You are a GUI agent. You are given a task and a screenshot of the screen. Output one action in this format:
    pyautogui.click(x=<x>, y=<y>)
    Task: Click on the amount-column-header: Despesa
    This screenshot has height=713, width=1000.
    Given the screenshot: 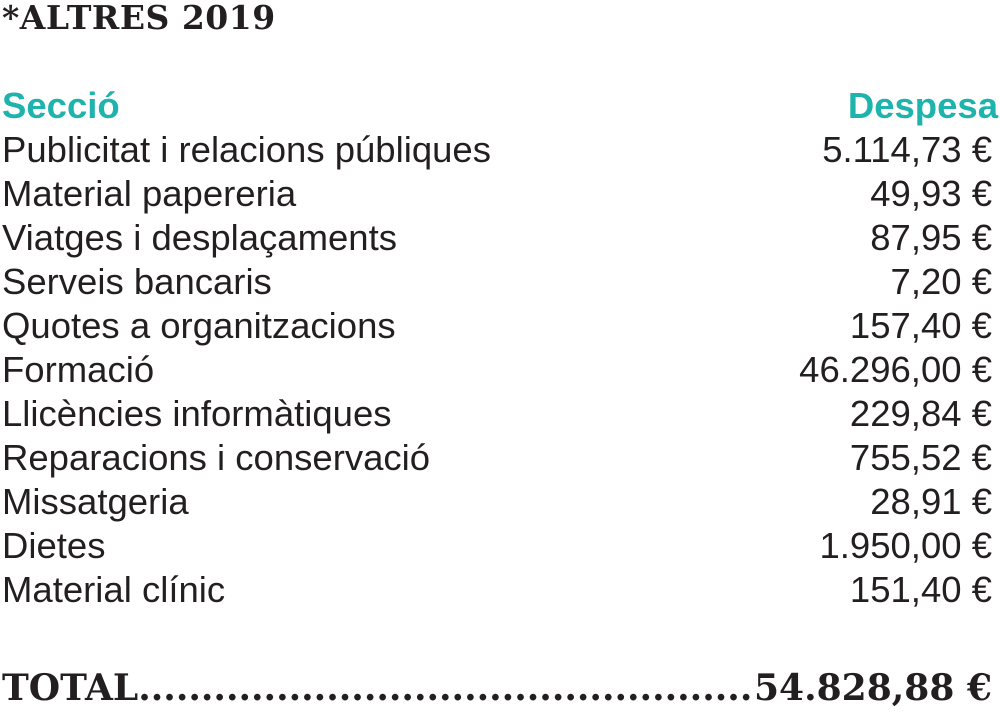 What is the action you would take?
    pyautogui.click(x=922, y=105)
    